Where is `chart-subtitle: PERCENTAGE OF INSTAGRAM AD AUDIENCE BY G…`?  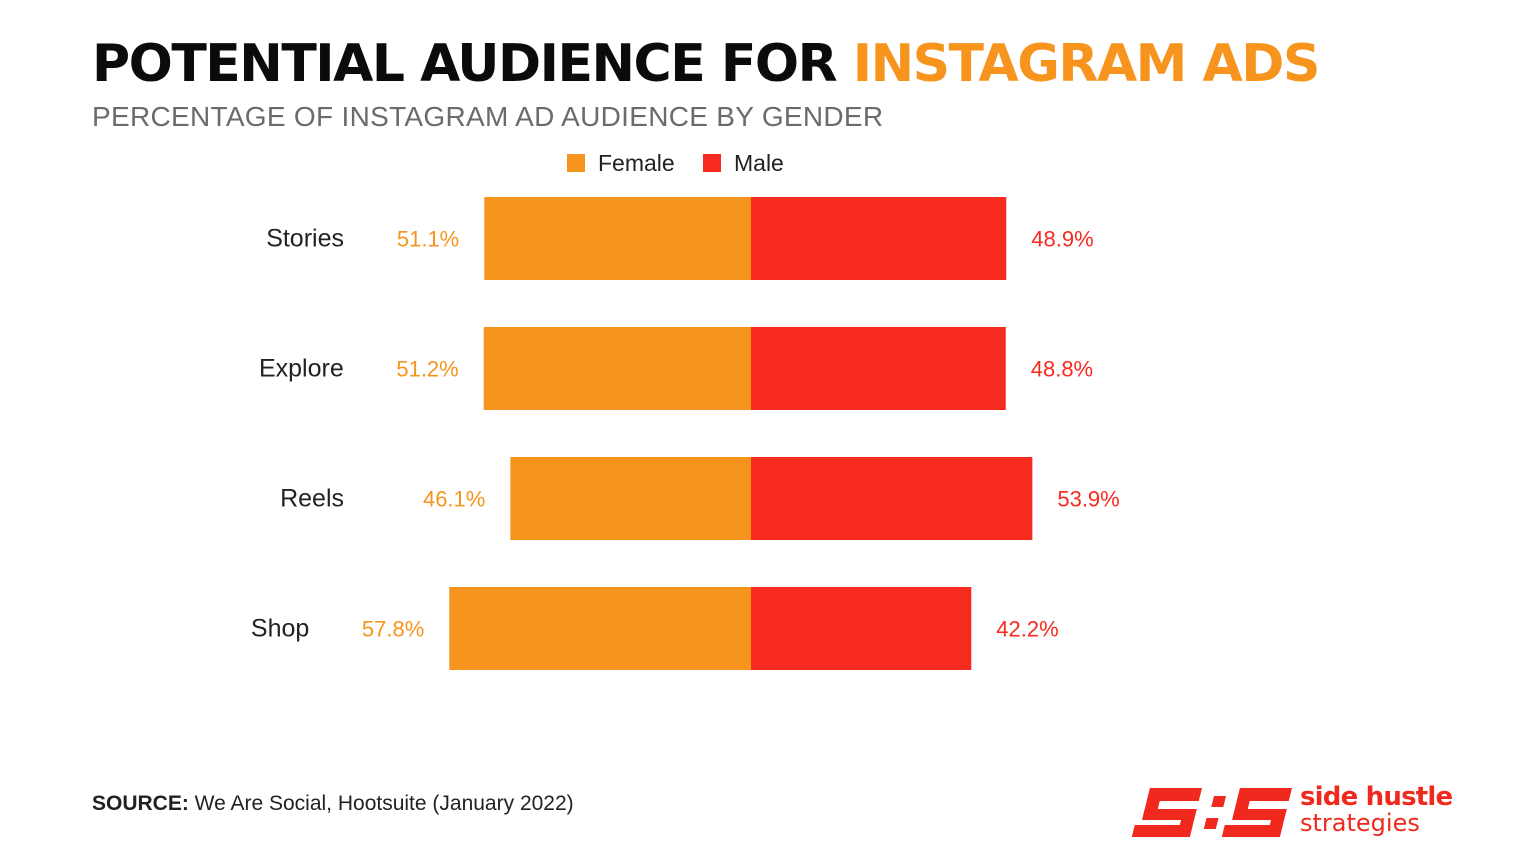
chart-subtitle: PERCENTAGE OF INSTAGRAM AD AUDIENCE BY G… is located at coordinates (488, 116).